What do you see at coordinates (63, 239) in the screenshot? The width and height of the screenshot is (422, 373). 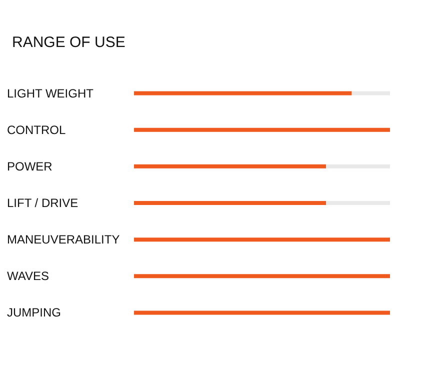 I see `y-tick-label: MANEUVERABILITY` at bounding box center [63, 239].